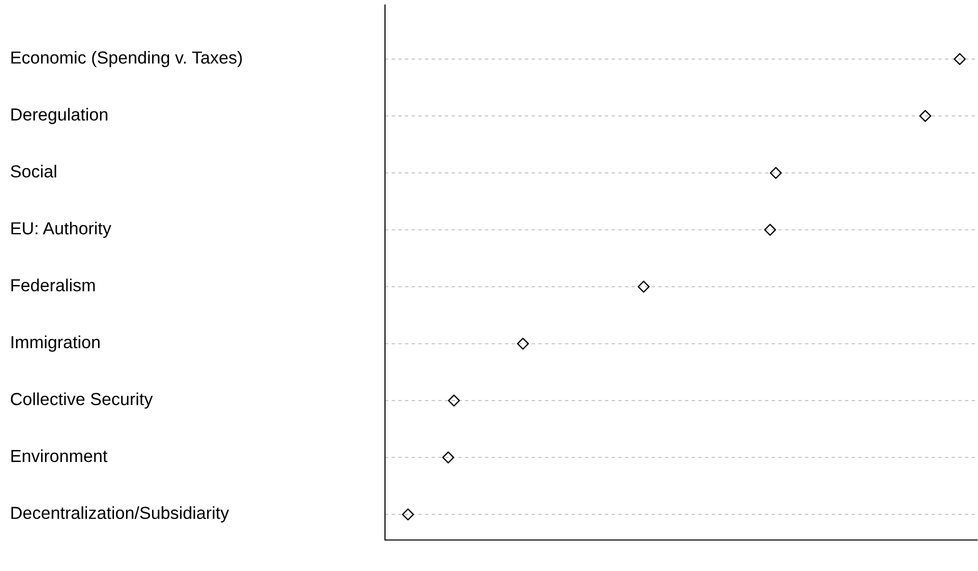 The height and width of the screenshot is (571, 978). Describe the element at coordinates (33, 171) in the screenshot. I see `y-tick-label: Social` at that location.